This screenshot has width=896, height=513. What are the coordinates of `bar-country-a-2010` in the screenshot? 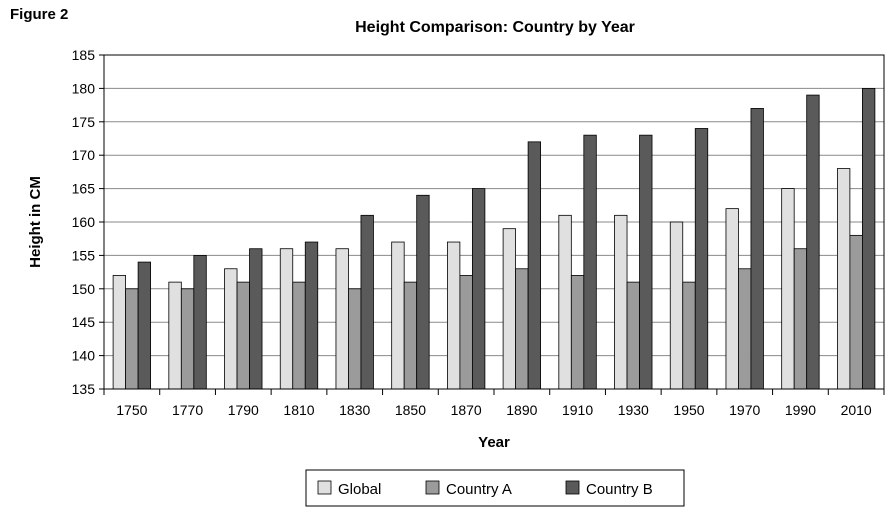 It's located at (856, 312).